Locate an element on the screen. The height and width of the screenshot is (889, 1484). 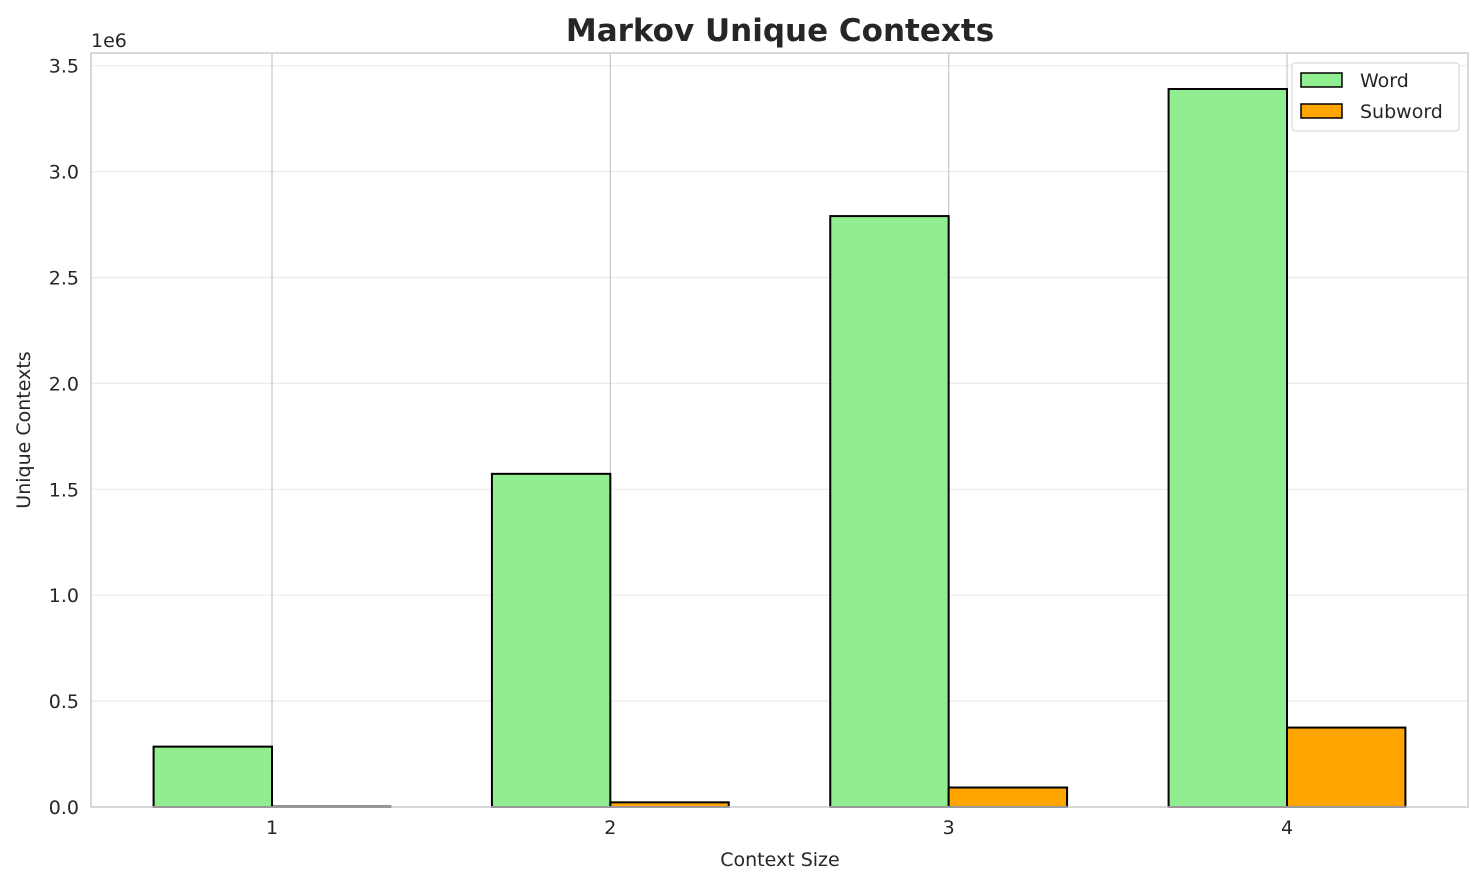
y-tick-label: 2.0 is located at coordinates (64, 384).